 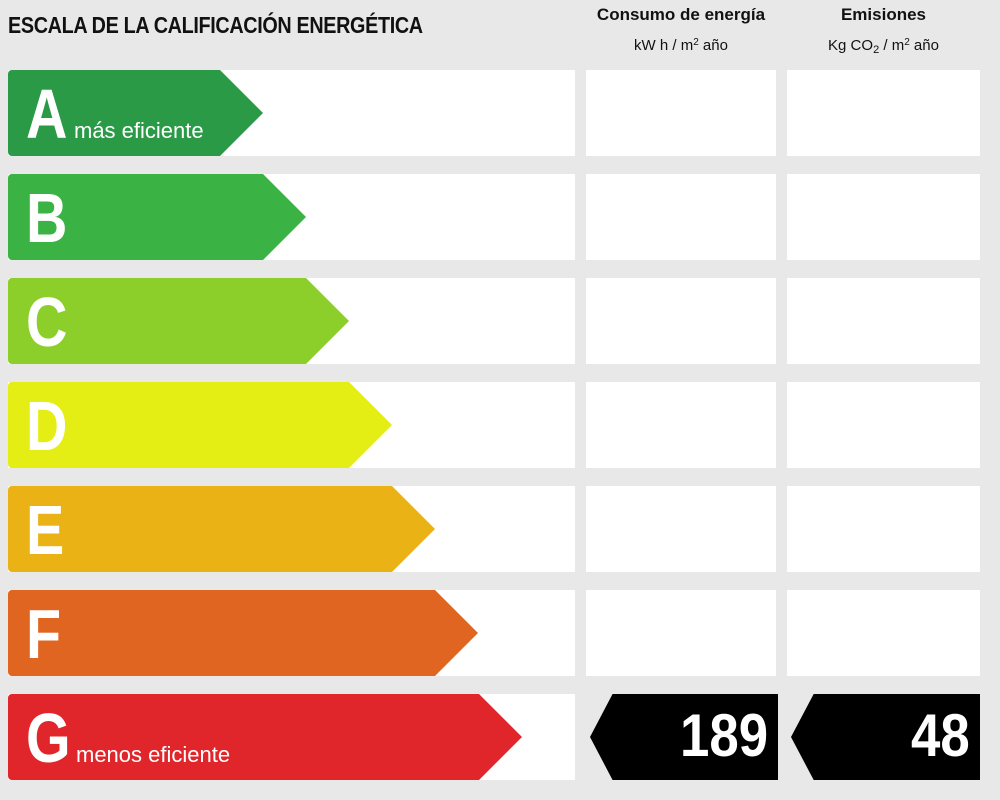 What do you see at coordinates (157, 217) in the screenshot?
I see `rating-bar-b: B` at bounding box center [157, 217].